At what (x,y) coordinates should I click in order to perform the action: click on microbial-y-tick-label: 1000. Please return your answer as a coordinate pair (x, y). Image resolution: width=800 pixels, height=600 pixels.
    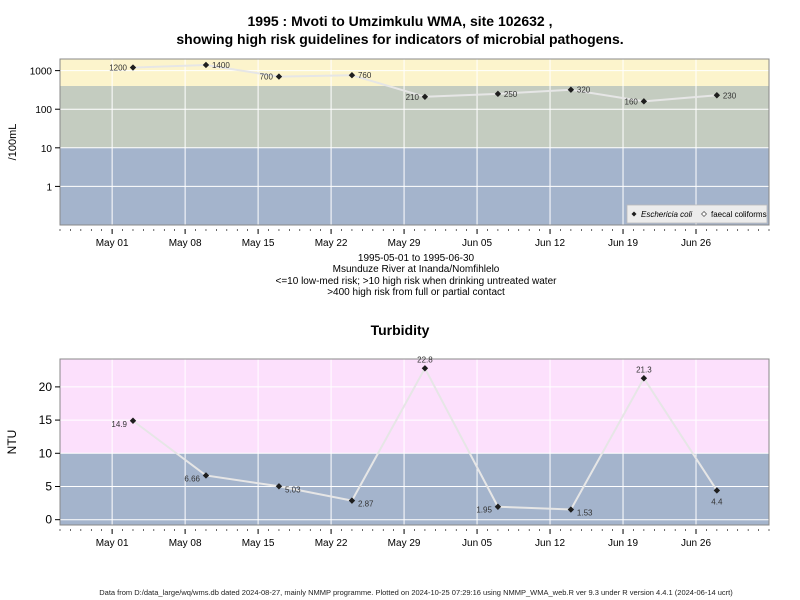
    Looking at the image, I should click on (41, 72).